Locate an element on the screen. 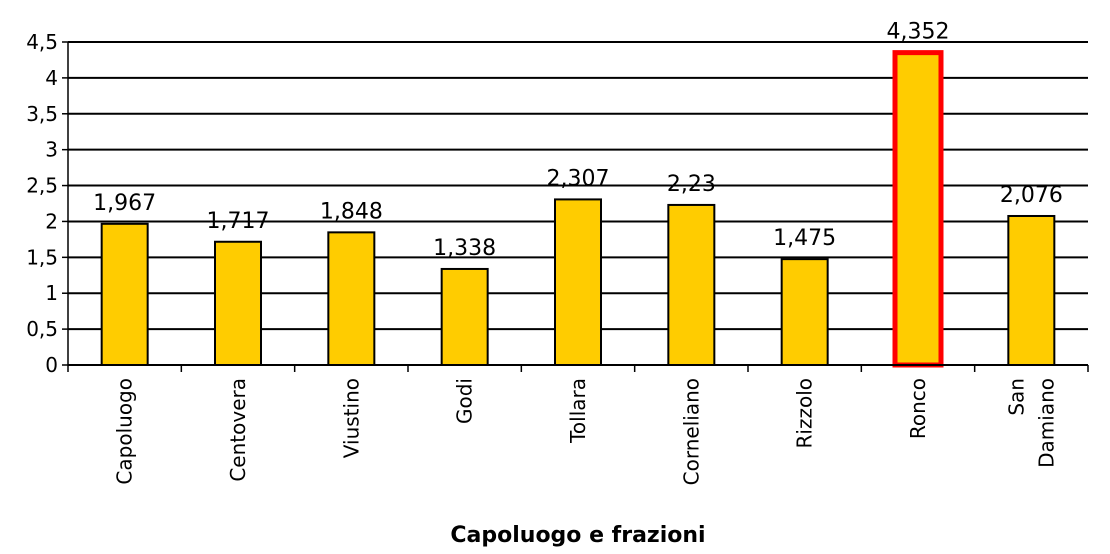  y-tick-label: 0 is located at coordinates (51, 365).